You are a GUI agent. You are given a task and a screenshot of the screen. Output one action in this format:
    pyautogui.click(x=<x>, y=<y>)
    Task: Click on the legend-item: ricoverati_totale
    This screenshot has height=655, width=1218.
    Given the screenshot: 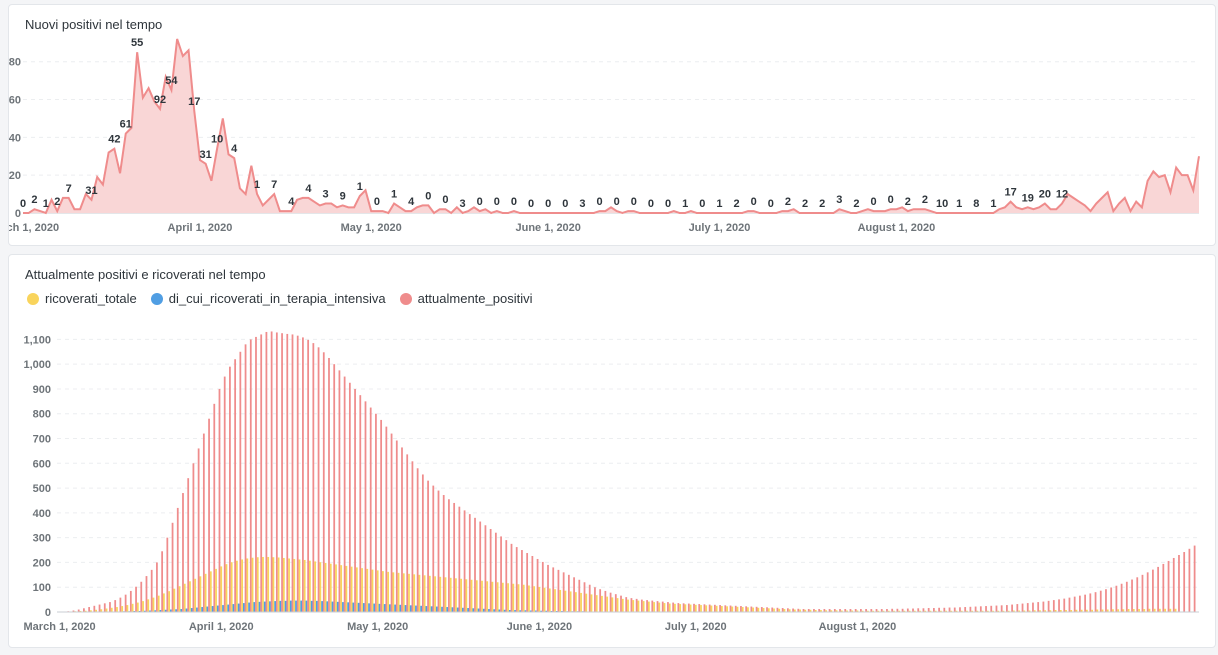 What is the action you would take?
    pyautogui.click(x=82, y=298)
    